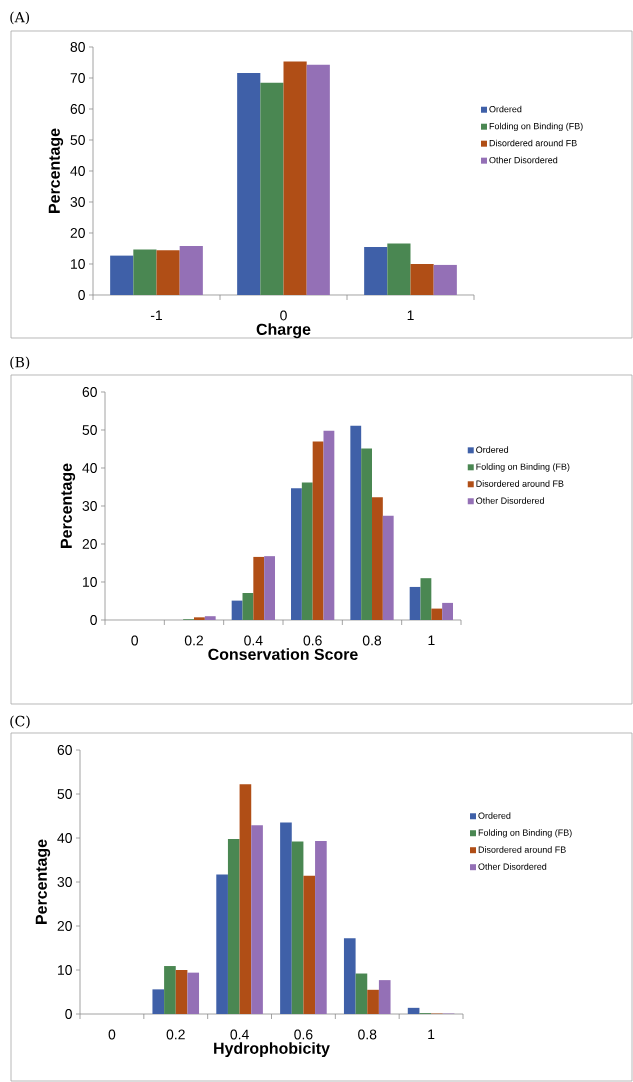 The height and width of the screenshot is (1082, 633). What do you see at coordinates (156, 315) in the screenshot?
I see `x-tick-label: -1` at bounding box center [156, 315].